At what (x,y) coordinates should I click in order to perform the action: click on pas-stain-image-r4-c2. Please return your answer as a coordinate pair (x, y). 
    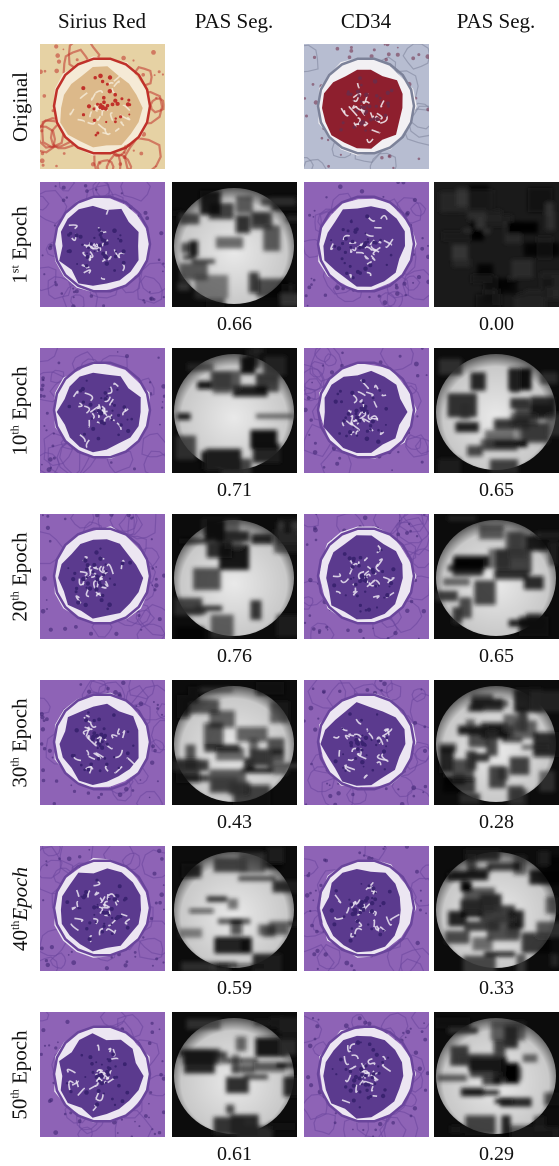
    Looking at the image, I should click on (366, 742).